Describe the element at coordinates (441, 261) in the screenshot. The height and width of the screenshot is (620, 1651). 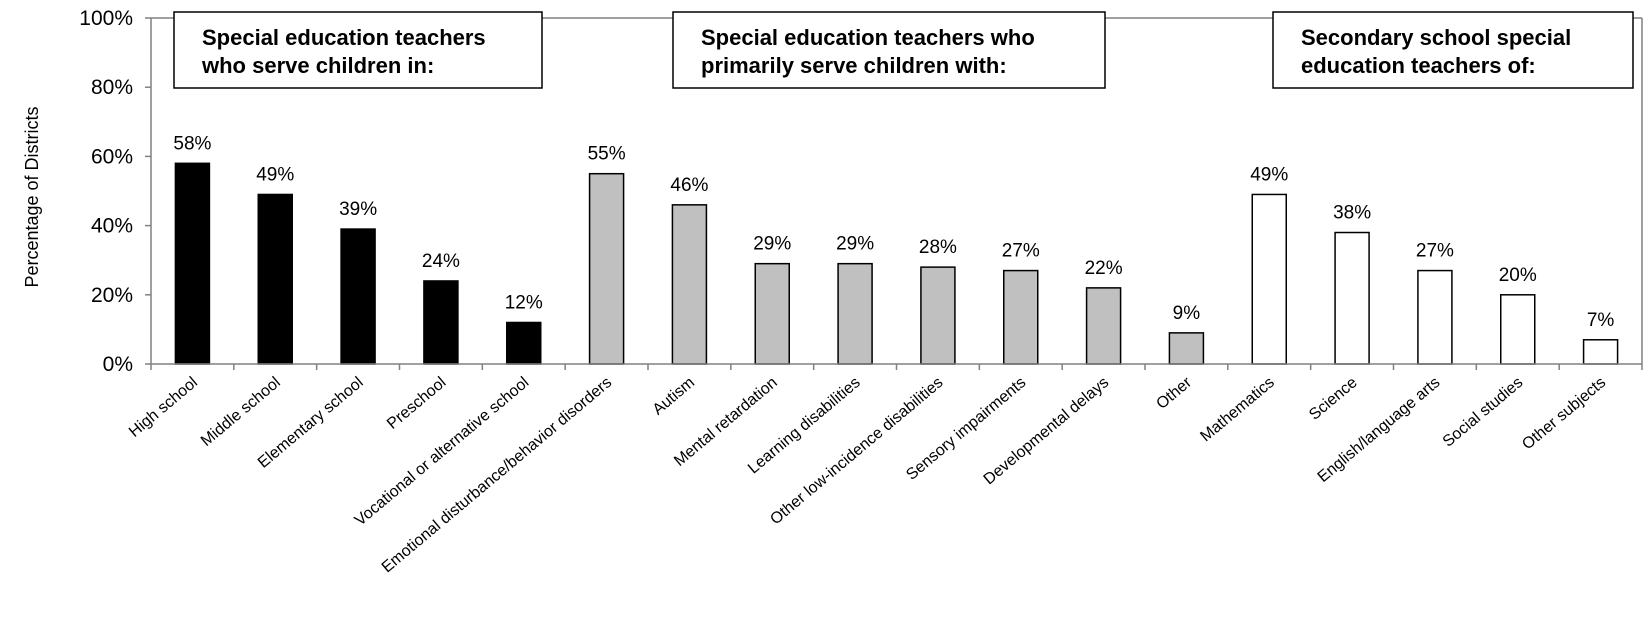
I see `data-label: 24%` at that location.